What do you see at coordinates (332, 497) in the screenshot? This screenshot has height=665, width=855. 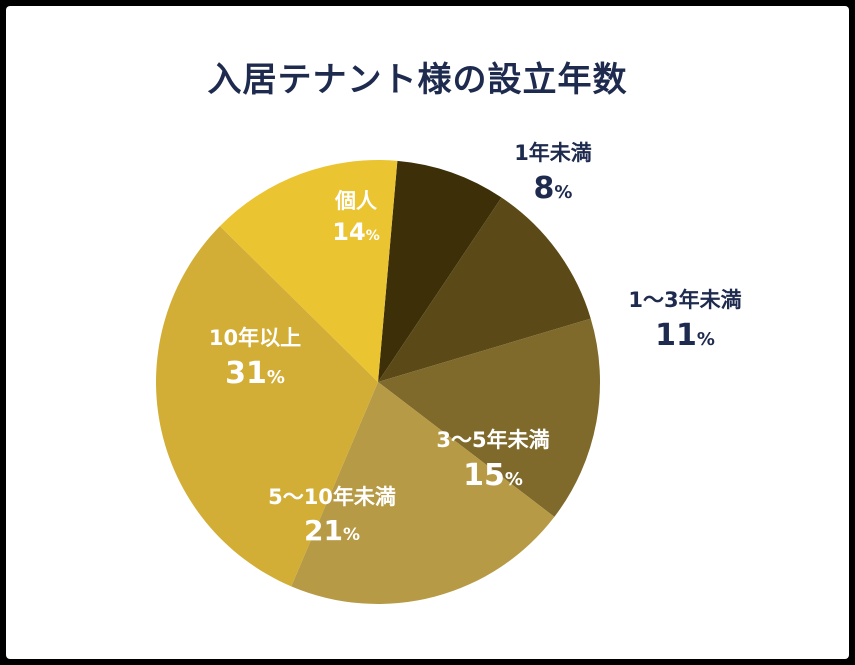 I see `slice-label: 5〜10年未満` at bounding box center [332, 497].